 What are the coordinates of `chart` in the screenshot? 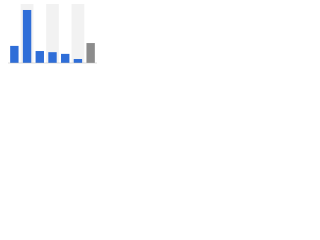 It's located at (52, 34).